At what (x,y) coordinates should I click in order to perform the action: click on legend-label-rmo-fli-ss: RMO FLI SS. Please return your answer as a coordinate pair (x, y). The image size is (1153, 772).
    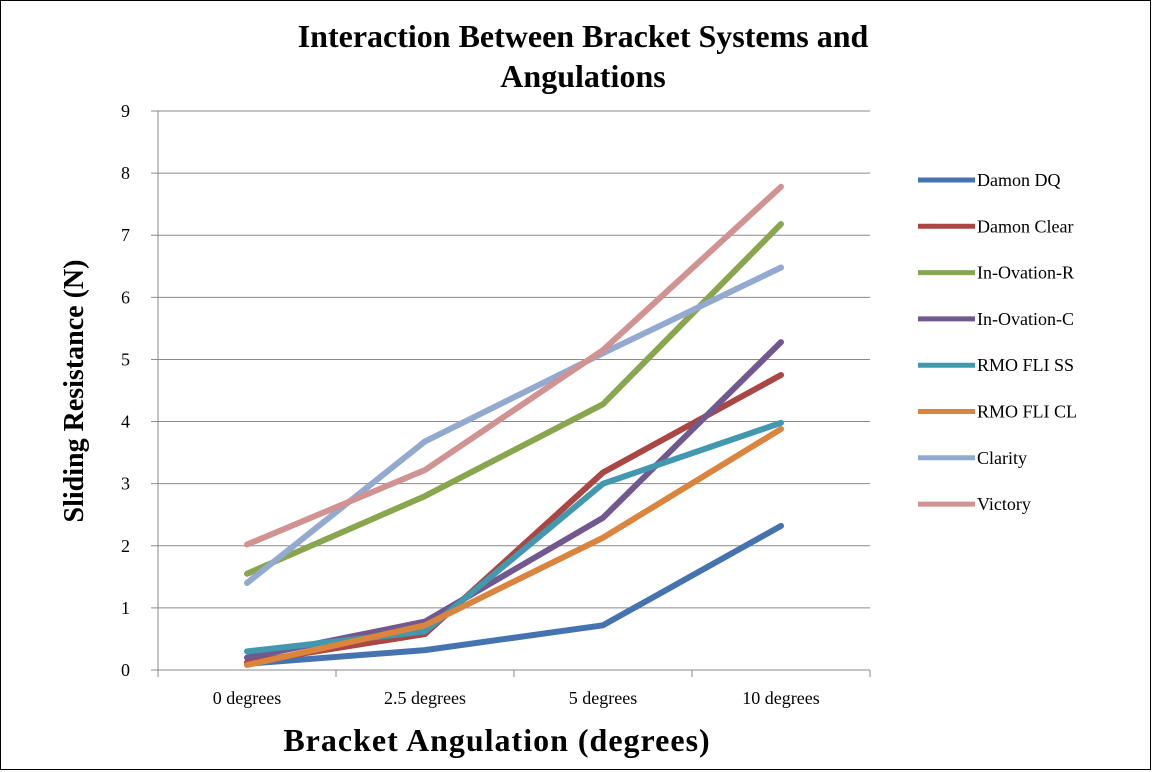
    Looking at the image, I should click on (1025, 365).